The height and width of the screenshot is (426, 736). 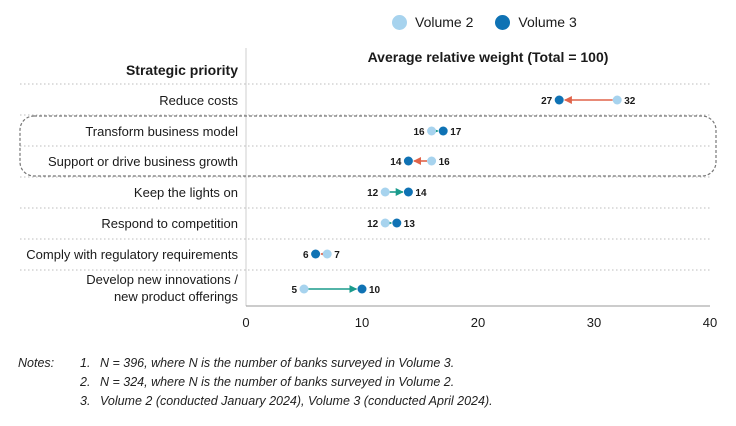 I want to click on legend-label-volume-2: Volume 2, so click(x=444, y=22).